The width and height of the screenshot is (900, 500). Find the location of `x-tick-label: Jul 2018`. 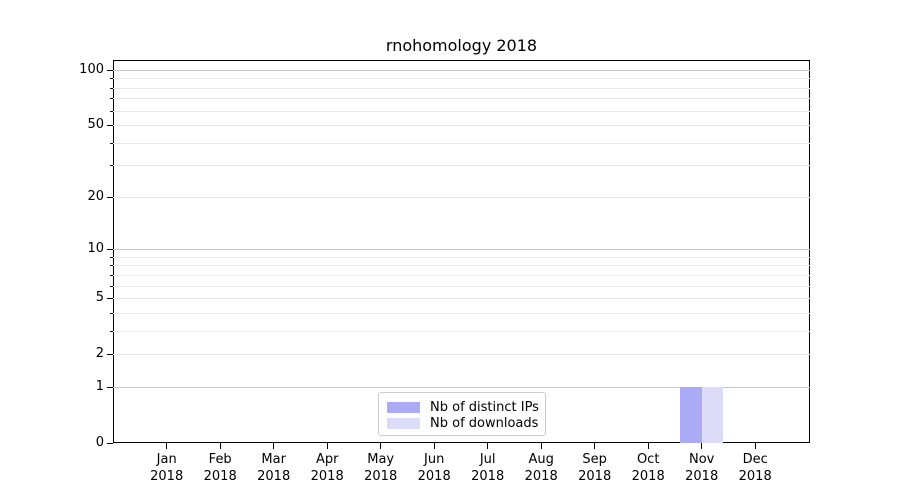

x-tick-label: Jul 2018 is located at coordinates (488, 468).